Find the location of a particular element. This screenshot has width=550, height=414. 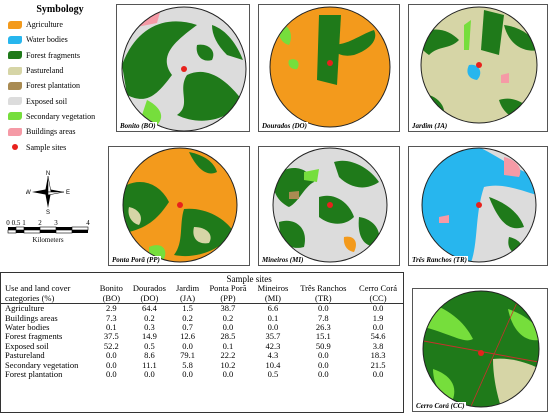

column-code: (BO) is located at coordinates (111, 299).